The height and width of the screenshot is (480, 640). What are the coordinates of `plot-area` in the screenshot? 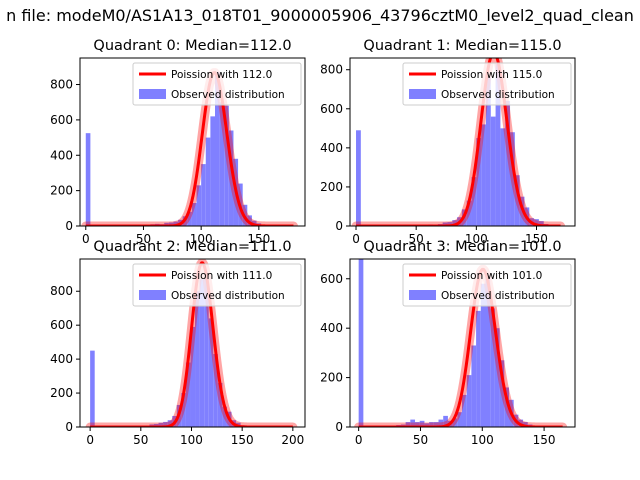 It's located at (458, 142).